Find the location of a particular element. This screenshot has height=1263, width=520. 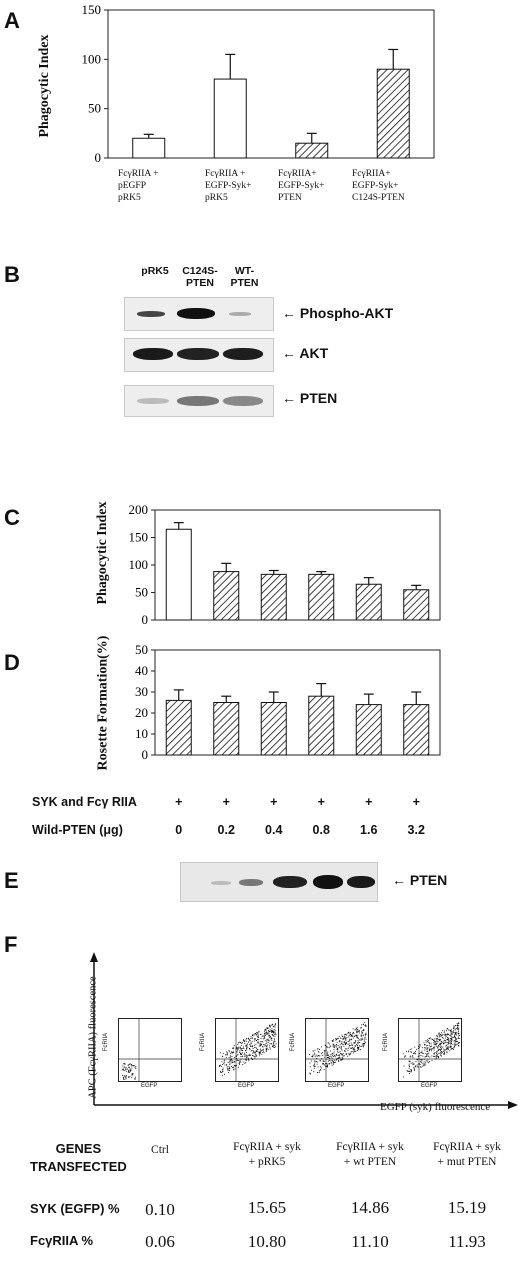

chart-c-tick-label: 150 is located at coordinates (139, 537).